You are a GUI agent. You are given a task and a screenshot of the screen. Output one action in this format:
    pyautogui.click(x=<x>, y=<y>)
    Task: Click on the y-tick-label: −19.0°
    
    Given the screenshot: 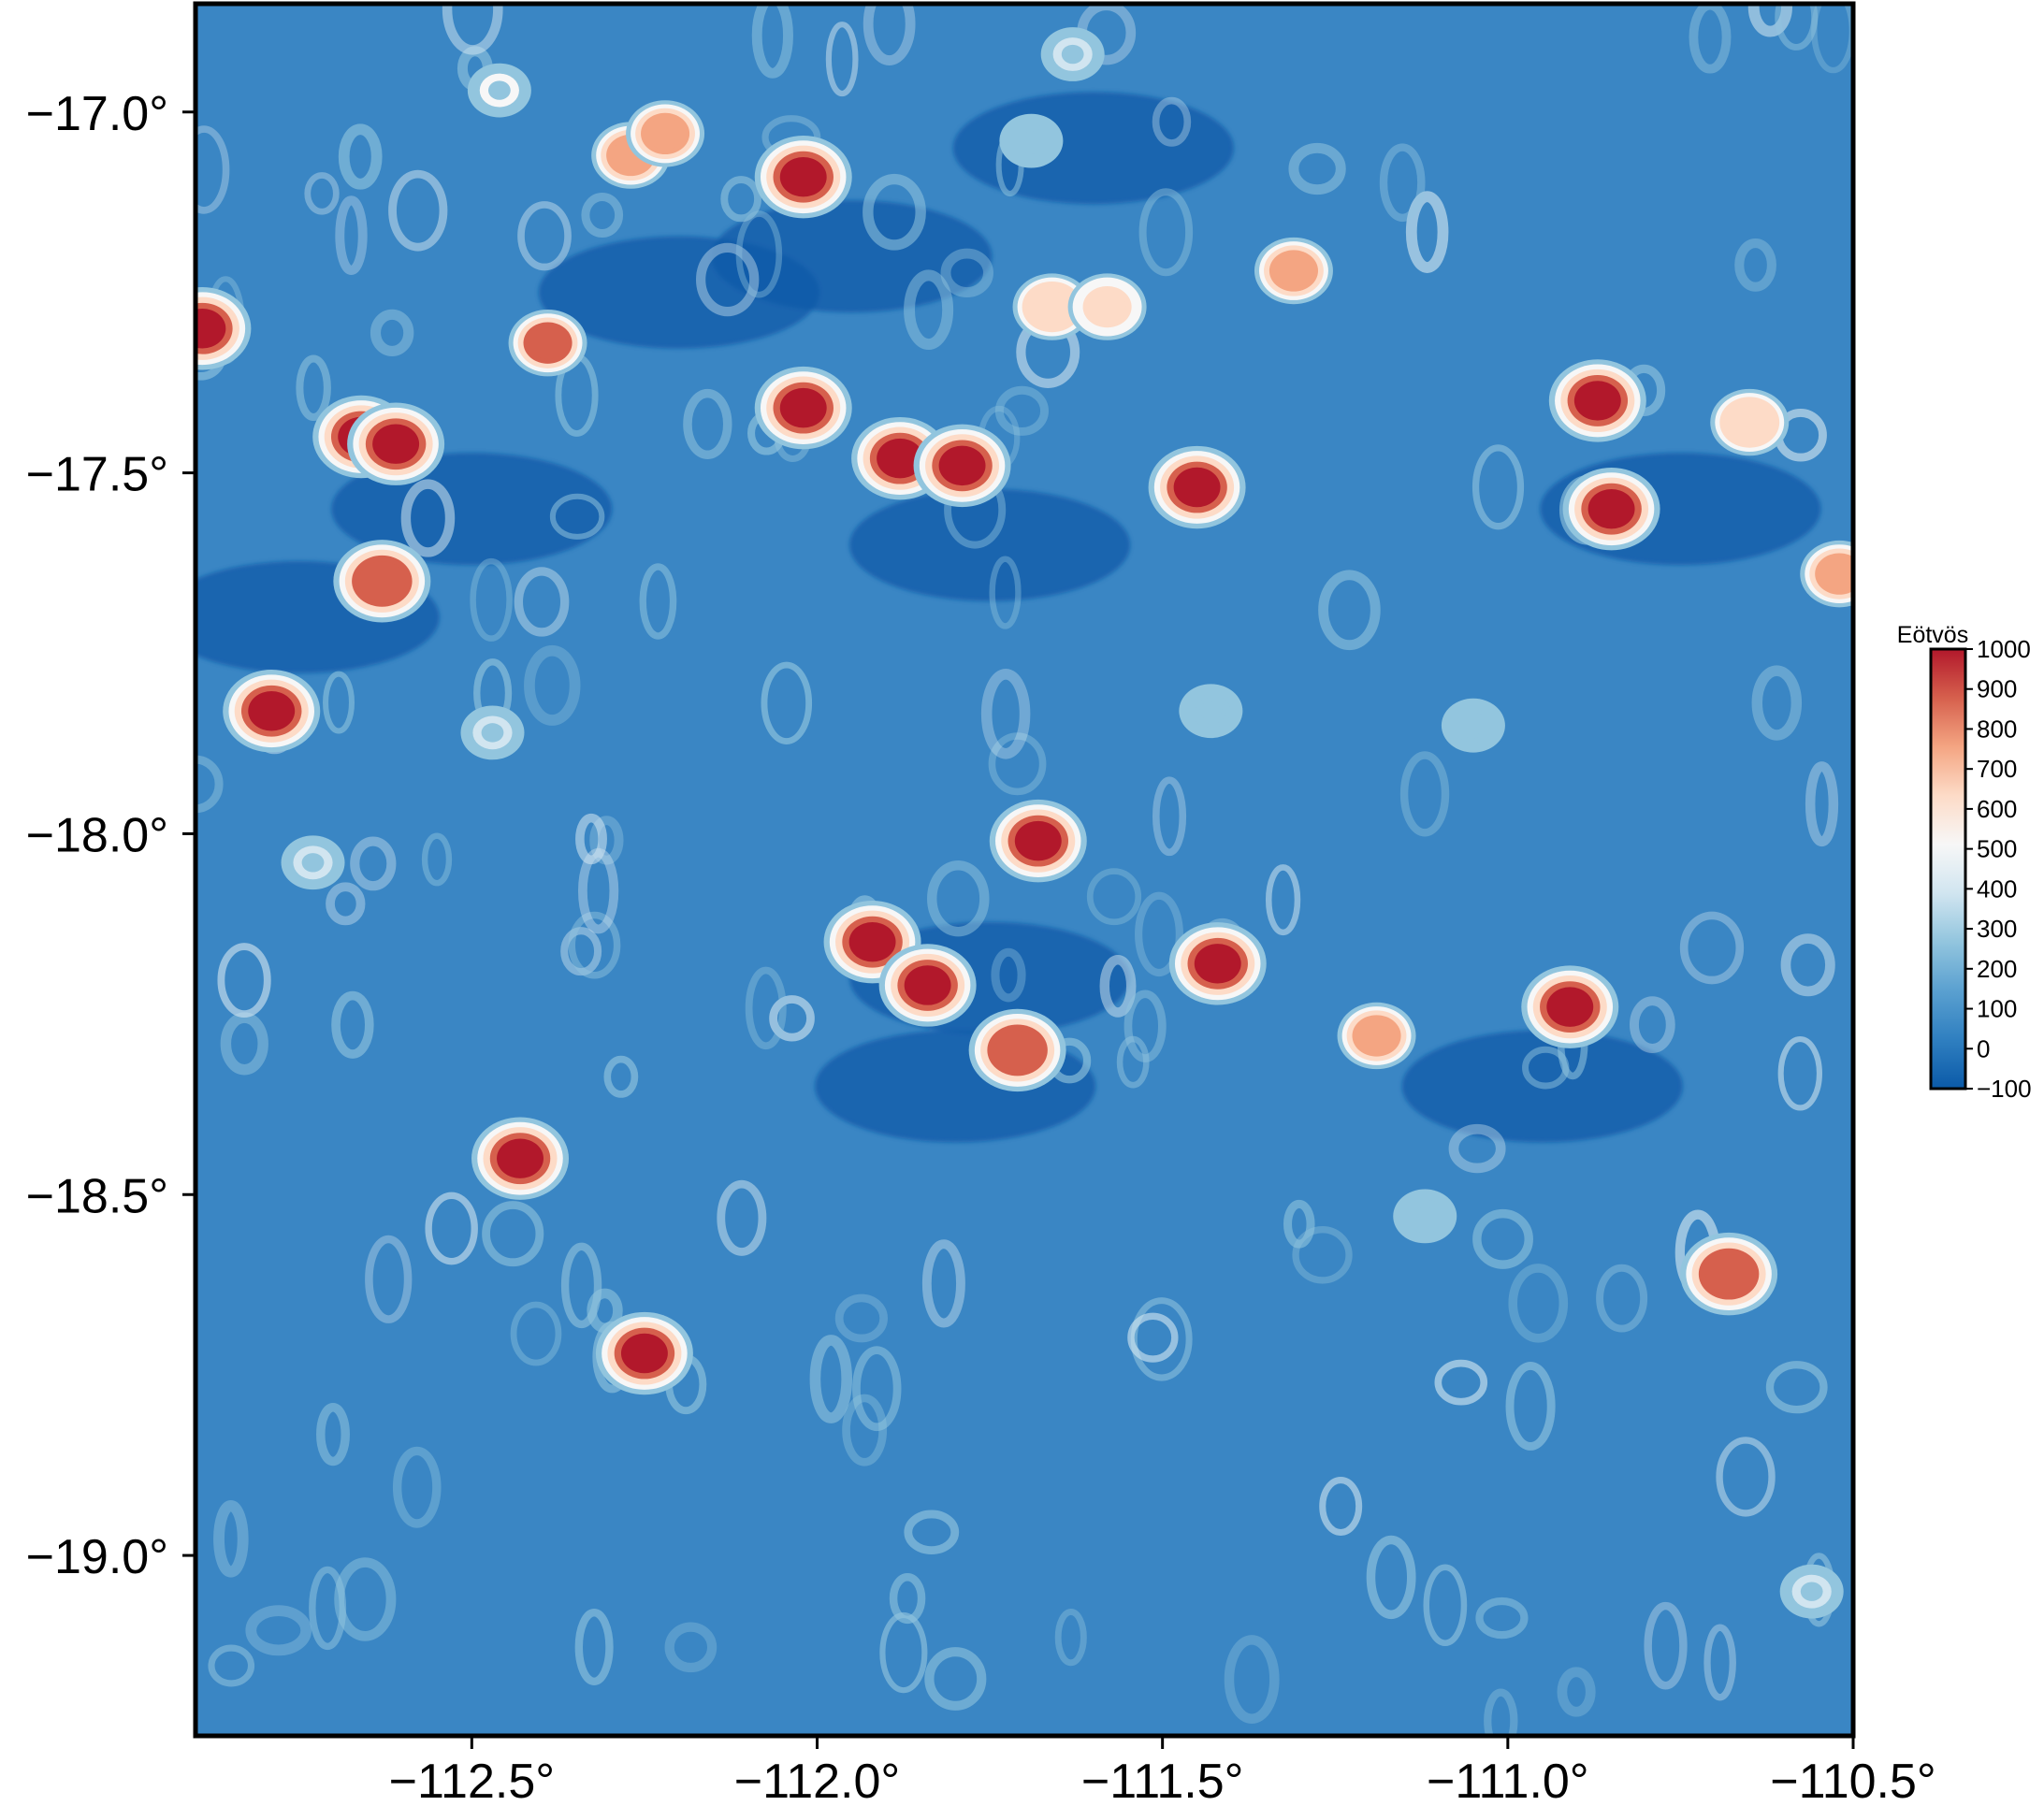 What is the action you would take?
    pyautogui.click(x=97, y=1557)
    